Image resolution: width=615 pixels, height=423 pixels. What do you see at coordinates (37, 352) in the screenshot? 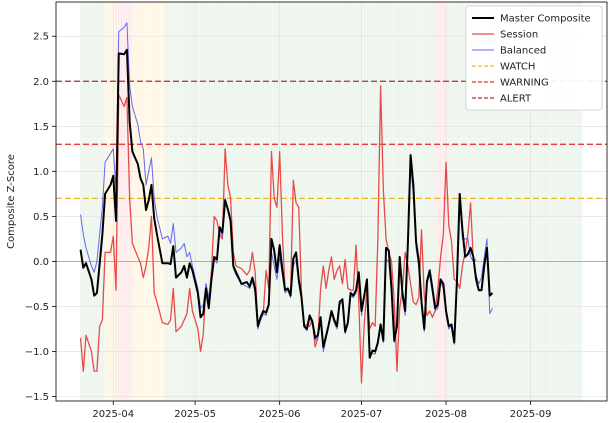
I see `y-tick-label: −1.0` at bounding box center [37, 352].